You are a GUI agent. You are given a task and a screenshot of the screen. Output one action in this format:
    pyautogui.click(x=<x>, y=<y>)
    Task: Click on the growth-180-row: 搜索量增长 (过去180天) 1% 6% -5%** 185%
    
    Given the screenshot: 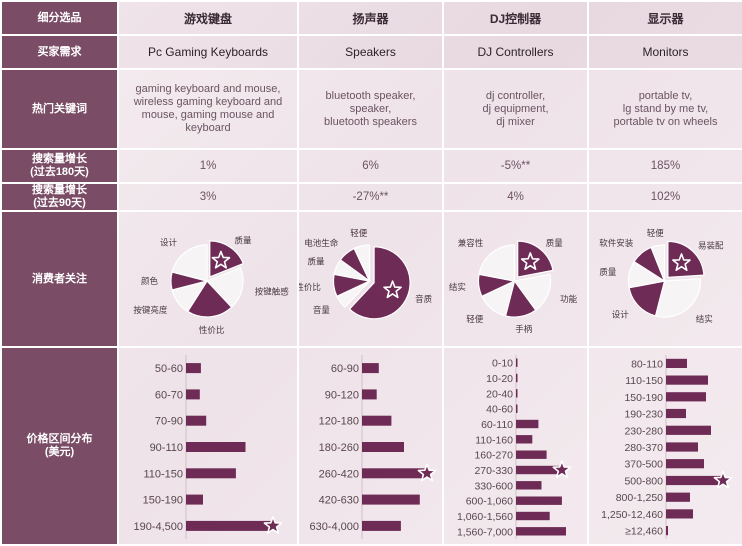 What is the action you would take?
    pyautogui.click(x=371, y=166)
    